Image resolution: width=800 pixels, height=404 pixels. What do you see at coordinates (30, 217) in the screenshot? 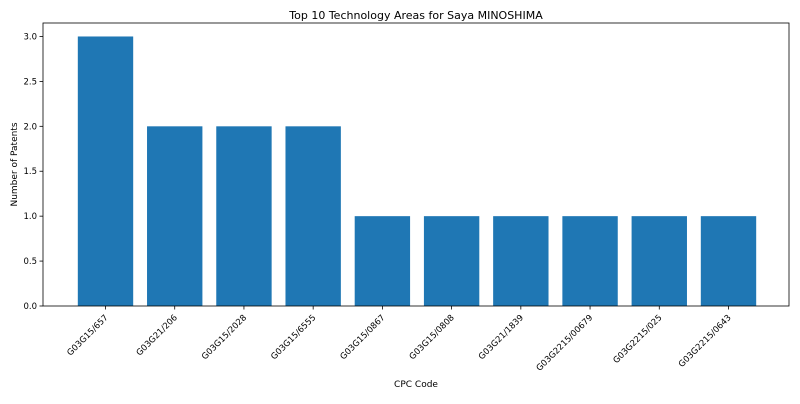
I see `y-tick-label: 1.0` at bounding box center [30, 217].